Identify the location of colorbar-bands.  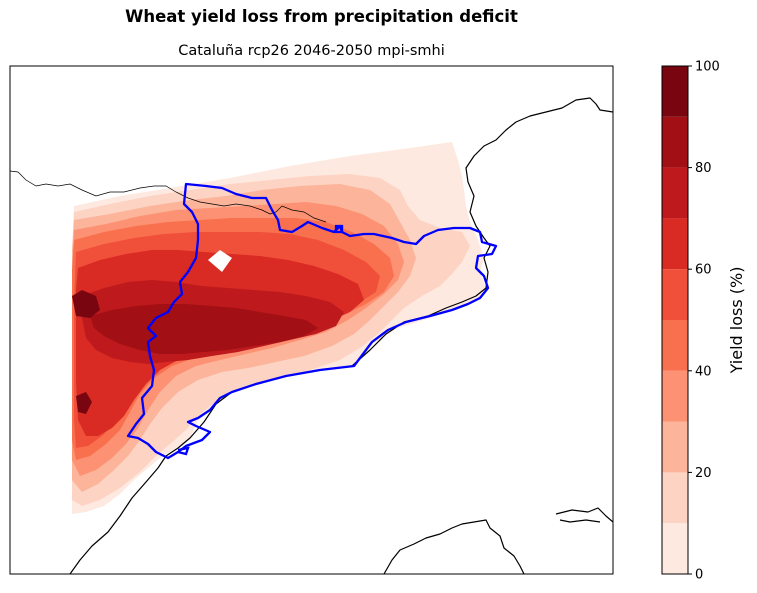
(675, 320).